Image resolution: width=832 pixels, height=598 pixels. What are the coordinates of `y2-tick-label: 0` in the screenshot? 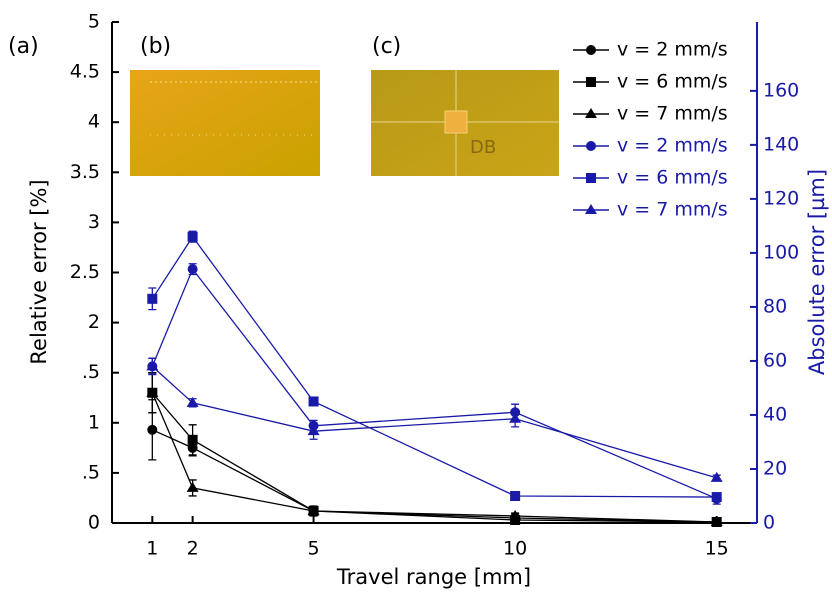 It's located at (769, 523).